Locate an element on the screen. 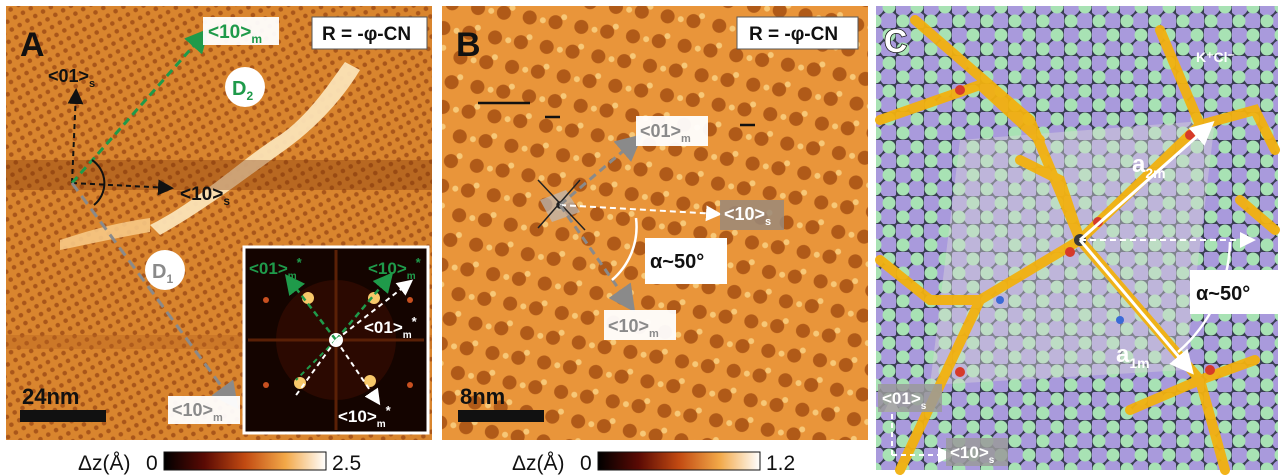 Image resolution: width=1282 pixels, height=476 pixels. domain-d2-label: D2 is located at coordinates (242, 90).